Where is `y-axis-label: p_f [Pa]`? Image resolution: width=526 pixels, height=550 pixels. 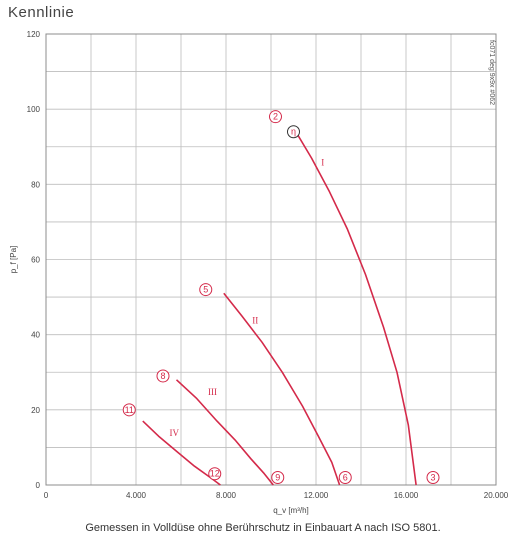 y-axis-label: p_f [Pa] is located at coordinates (13, 260).